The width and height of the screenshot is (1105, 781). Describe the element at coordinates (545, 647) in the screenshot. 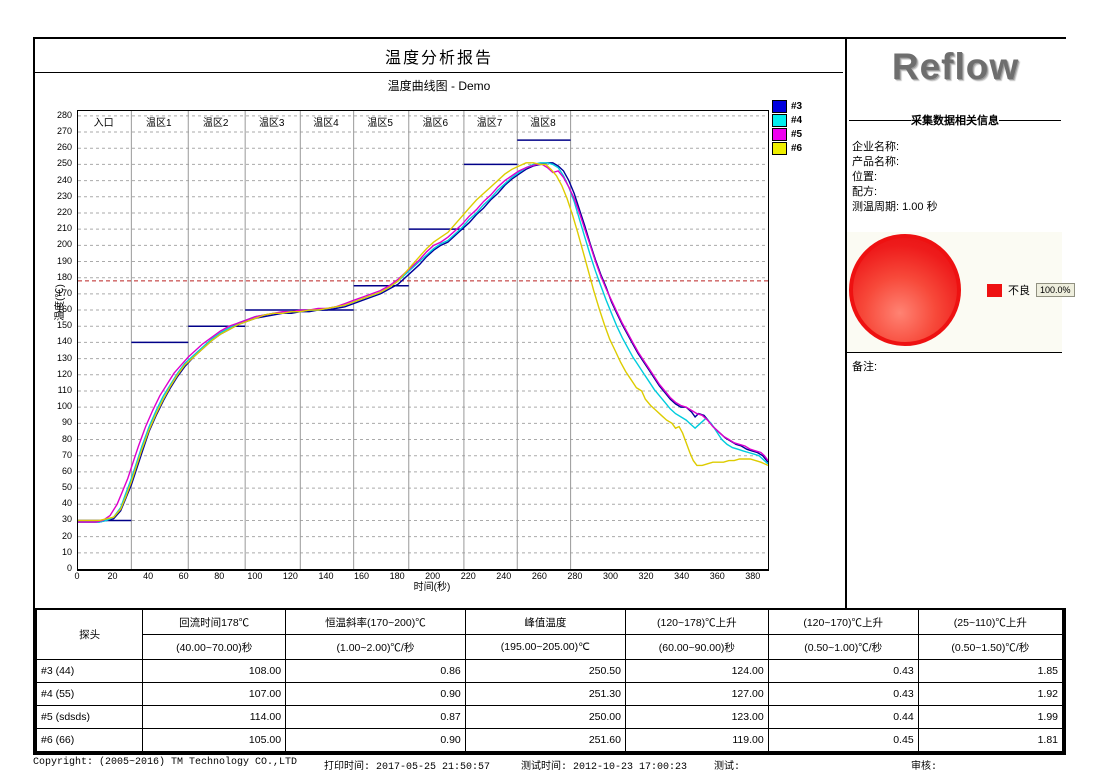

I see `col-spec-peak-temp: (195.00~205.00)℃` at that location.